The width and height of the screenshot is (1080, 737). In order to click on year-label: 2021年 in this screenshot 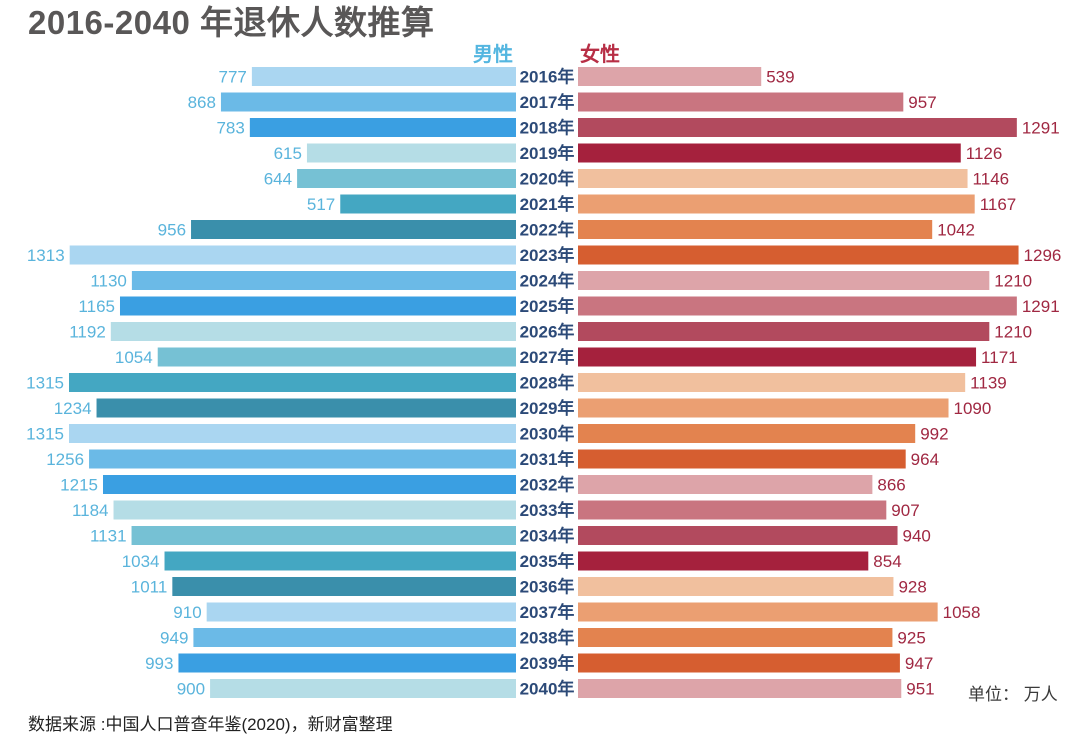, I will do `click(547, 204)`.